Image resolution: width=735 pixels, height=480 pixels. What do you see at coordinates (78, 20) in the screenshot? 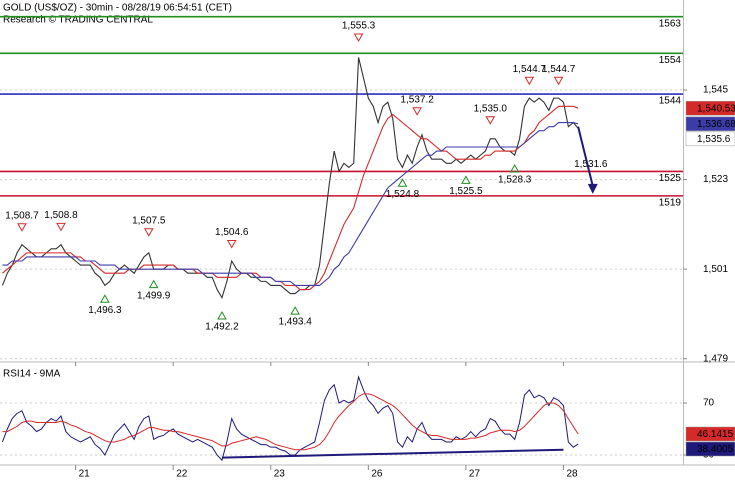
I see `chart-subtitle: Research © TRADING CENTRAL` at bounding box center [78, 20].